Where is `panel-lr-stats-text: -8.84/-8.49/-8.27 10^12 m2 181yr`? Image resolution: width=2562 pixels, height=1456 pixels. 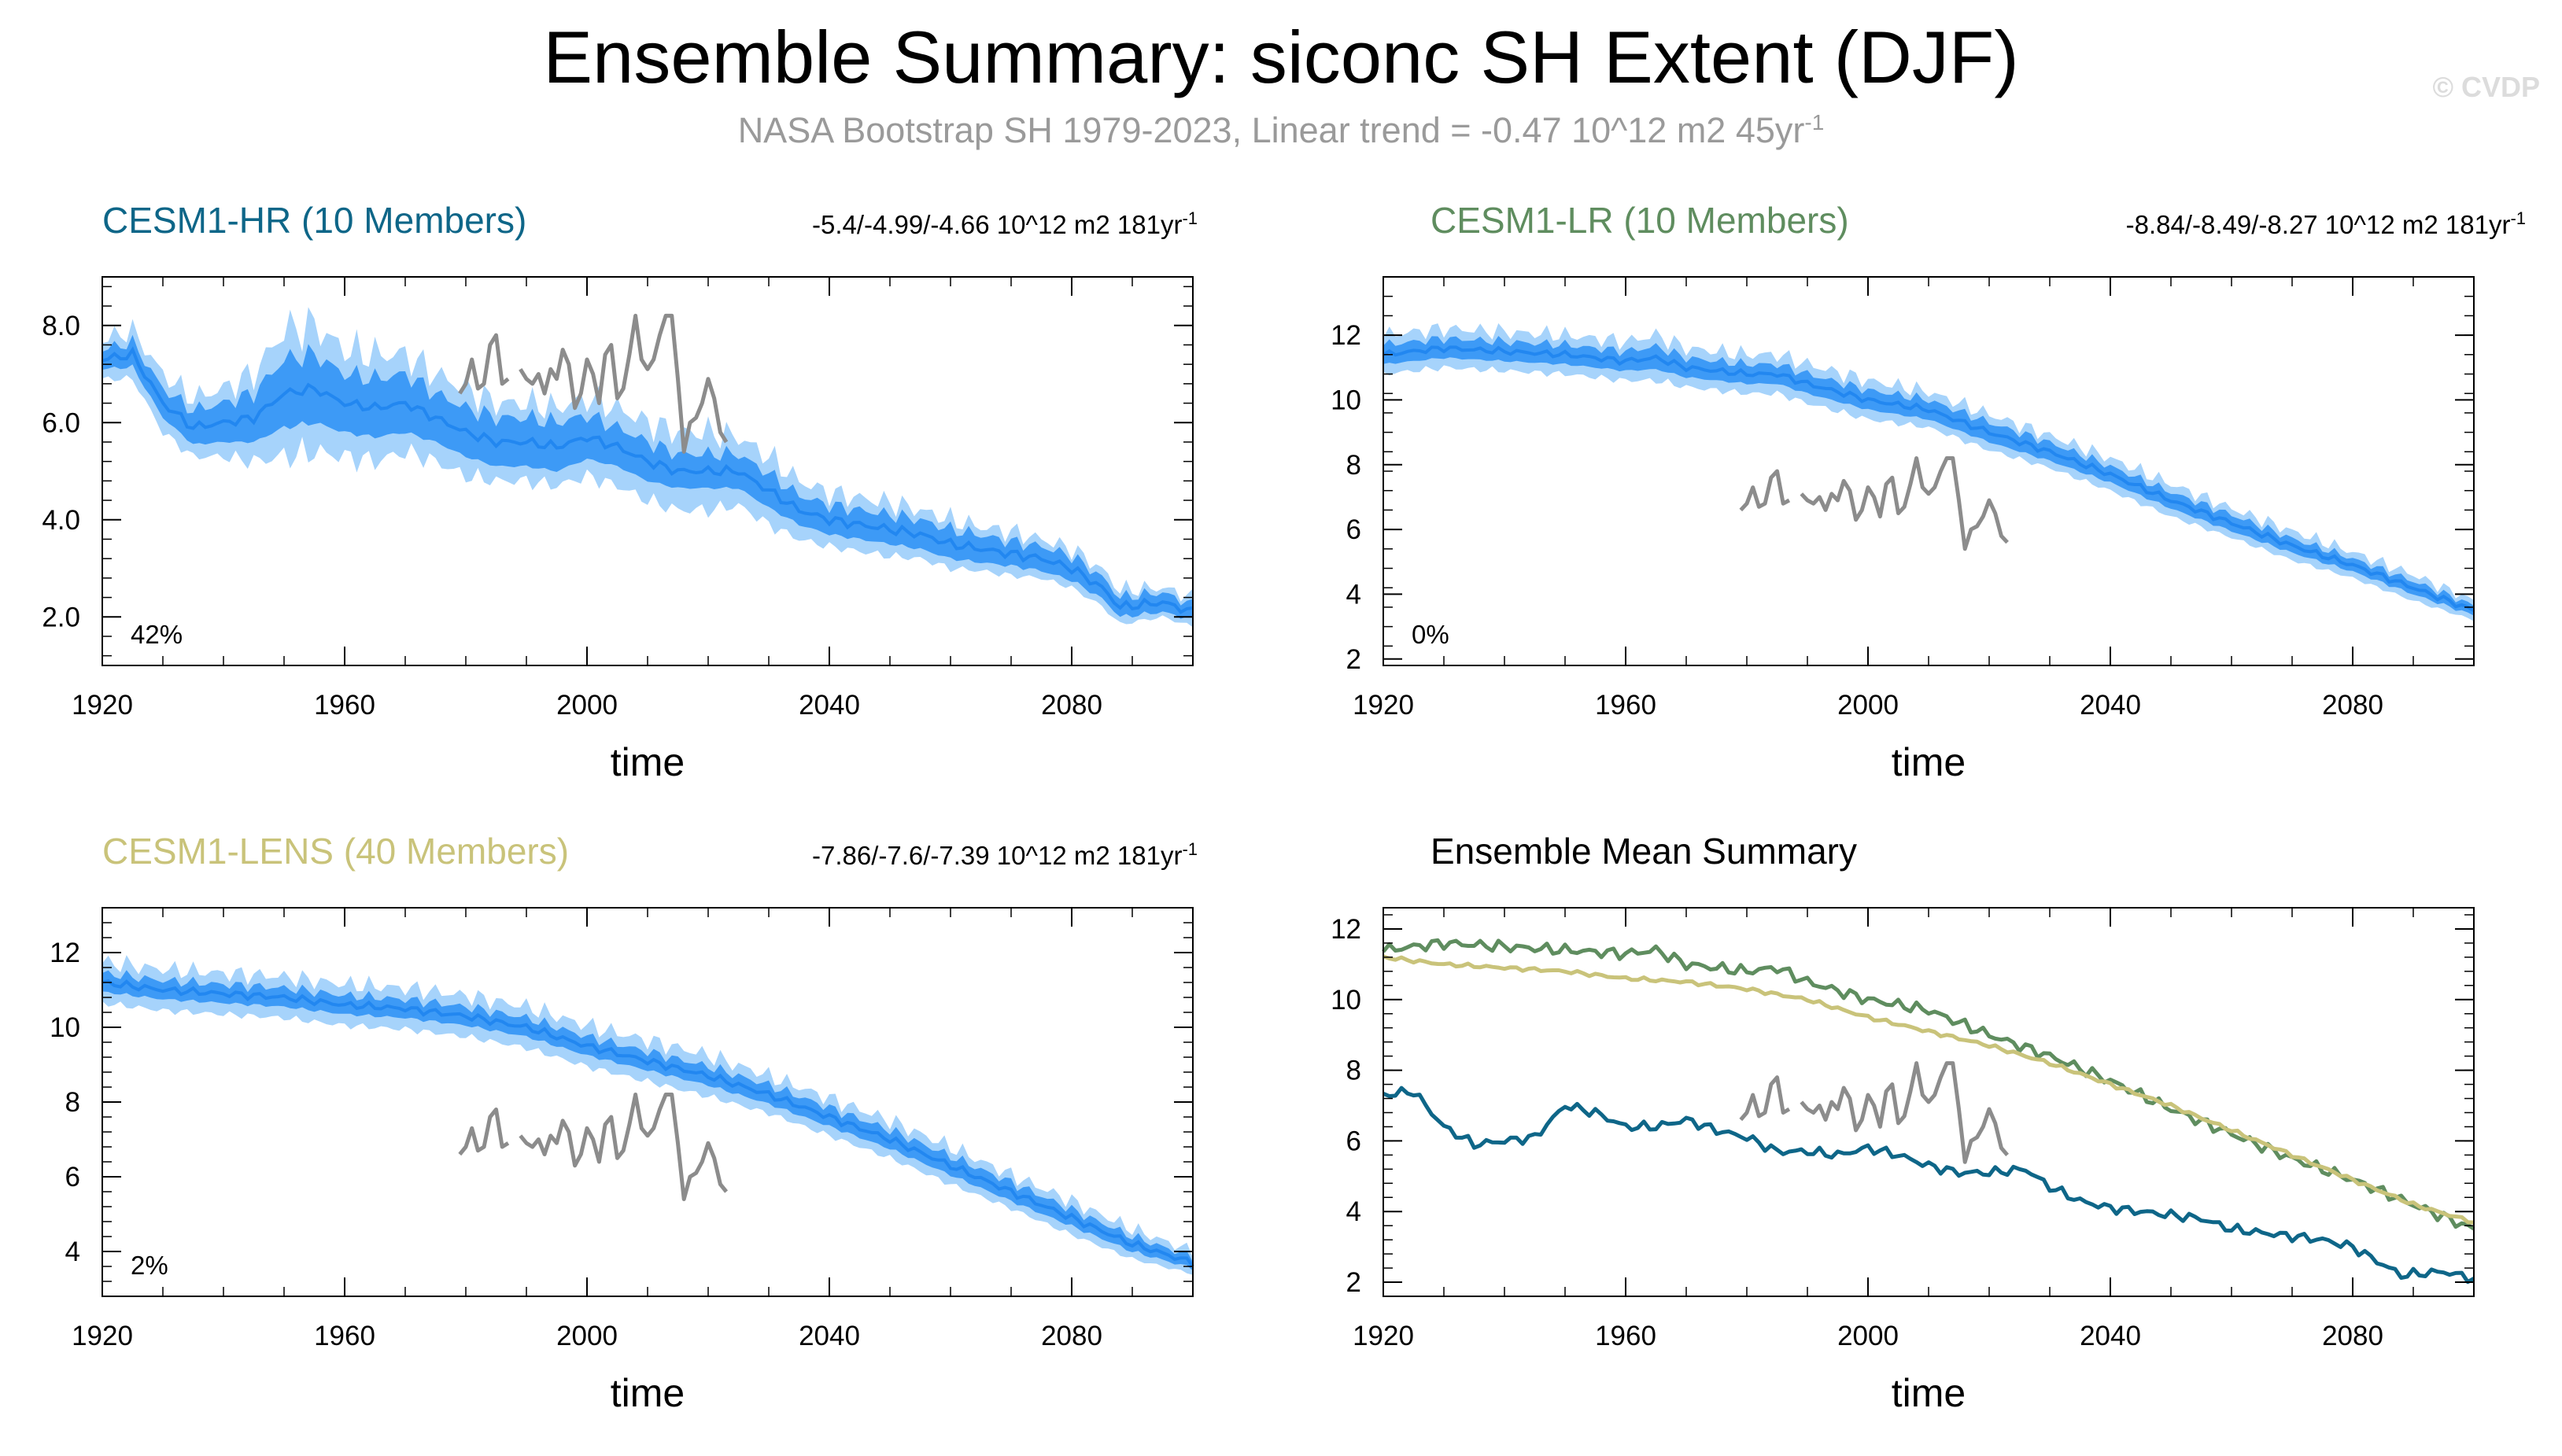 panel-lr-stats-text: -8.84/-8.49/-8.27 10^12 m2 181yr is located at coordinates (2318, 224).